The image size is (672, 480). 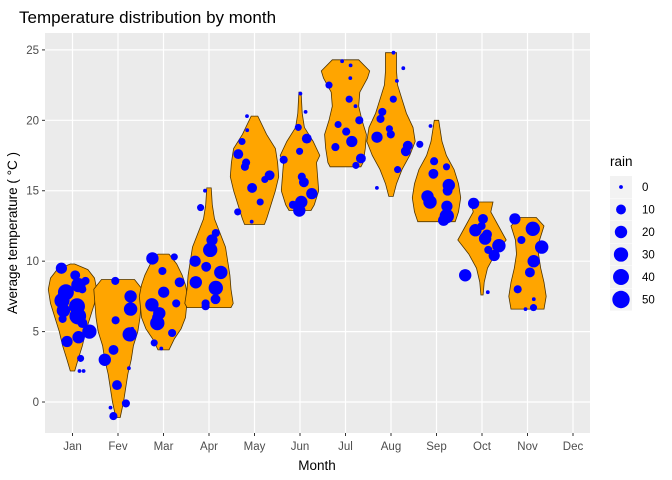 I want to click on x-tick-label: Jun, so click(x=300, y=447).